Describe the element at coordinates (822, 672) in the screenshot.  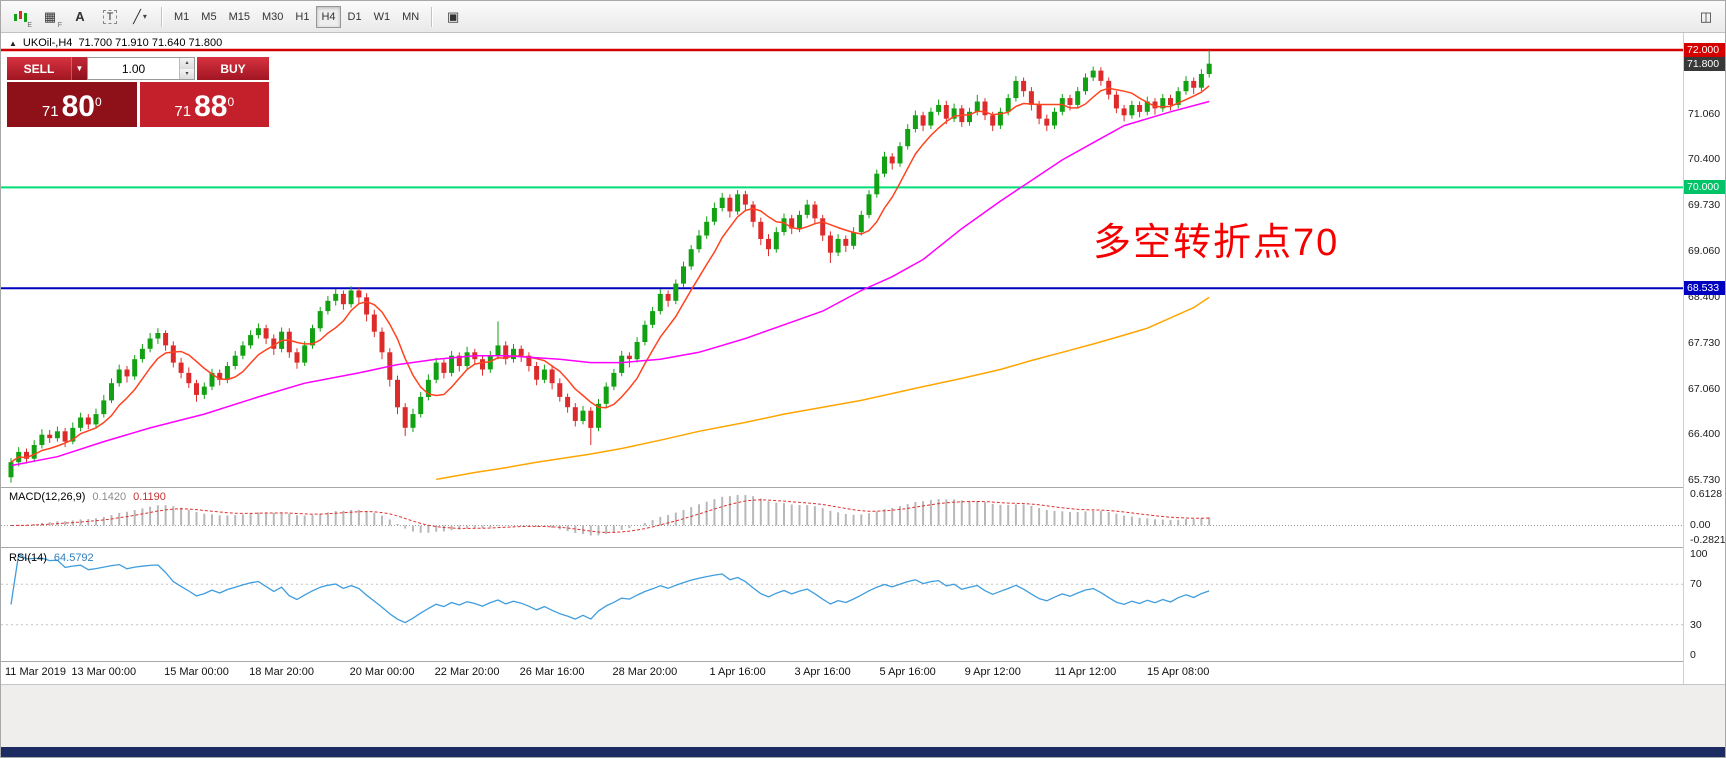
I see `time-label: 3 Apr 16:00` at that location.